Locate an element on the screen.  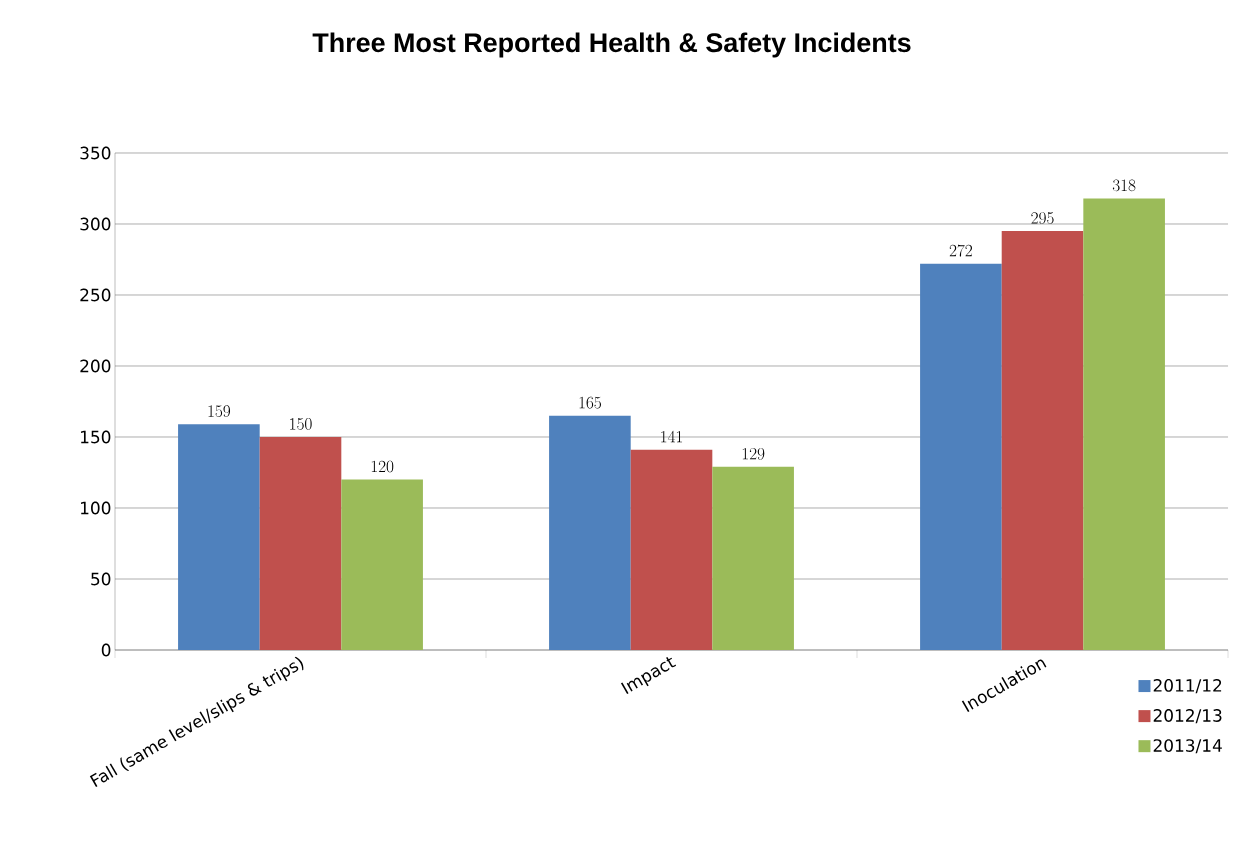
chart-title: Three Most Reported Health & Safety Incidents is located at coordinates (611, 45).